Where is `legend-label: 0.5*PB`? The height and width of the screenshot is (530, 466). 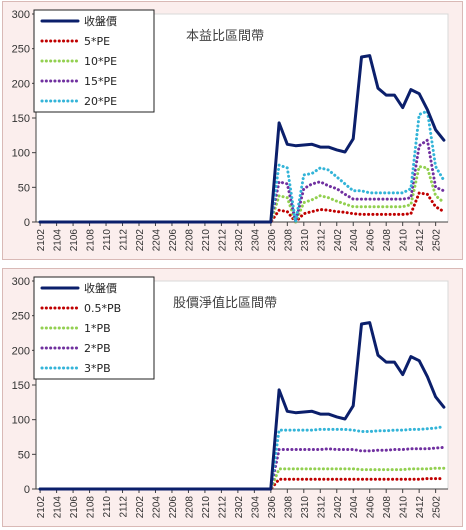 legend-label: 0.5*PB is located at coordinates (102, 308).